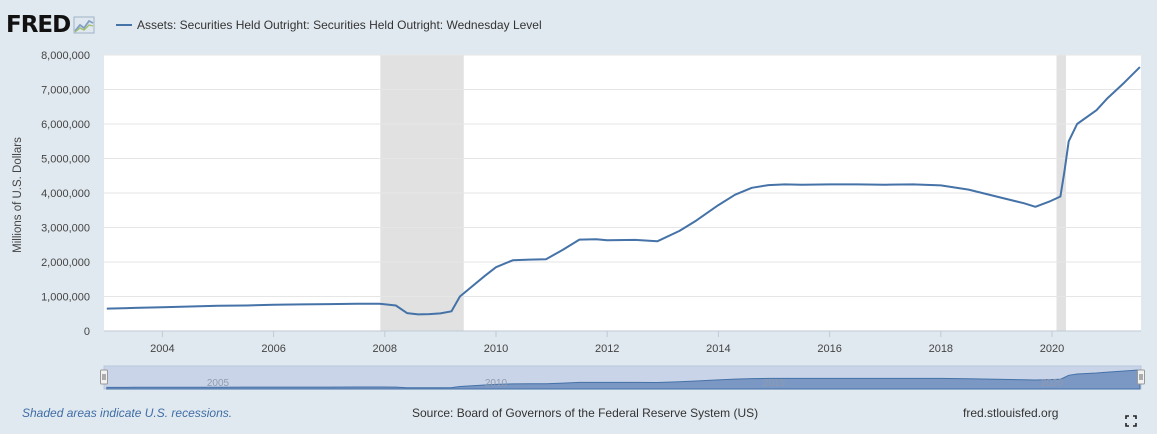  What do you see at coordinates (496, 383) in the screenshot?
I see `navigator-tick-label: 2010` at bounding box center [496, 383].